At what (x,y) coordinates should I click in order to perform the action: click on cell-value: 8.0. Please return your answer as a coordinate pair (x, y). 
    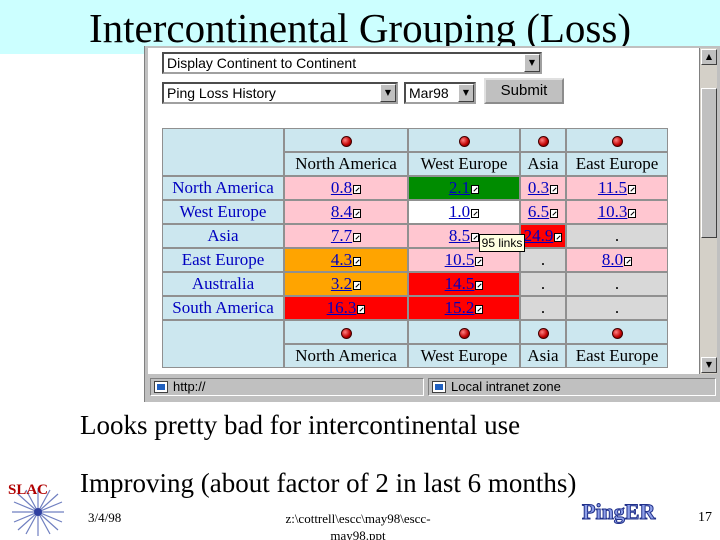
    Looking at the image, I should click on (612, 259).